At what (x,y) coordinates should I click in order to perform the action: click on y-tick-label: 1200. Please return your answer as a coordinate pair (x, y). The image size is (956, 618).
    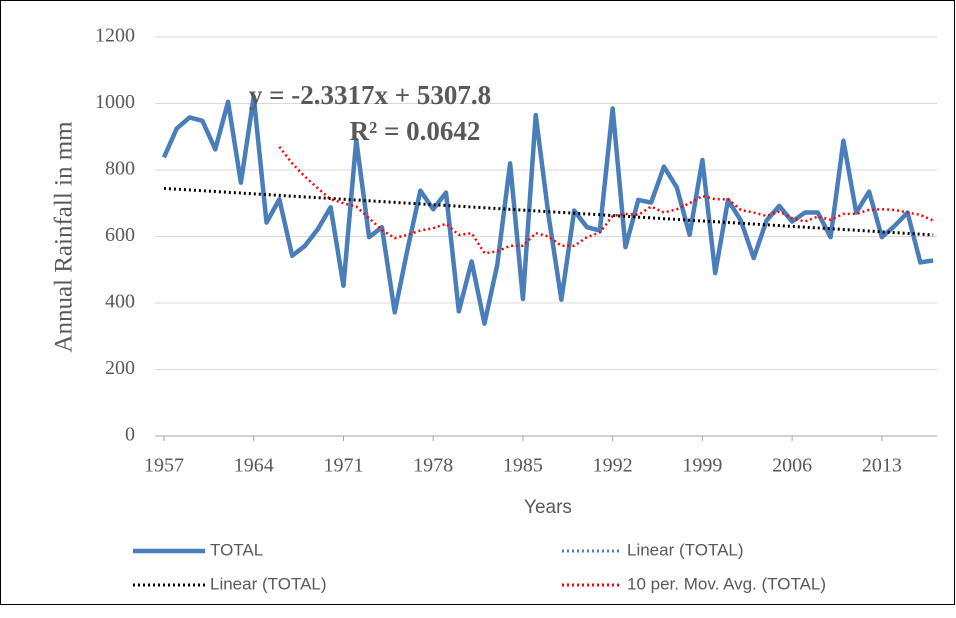
    Looking at the image, I should click on (115, 36).